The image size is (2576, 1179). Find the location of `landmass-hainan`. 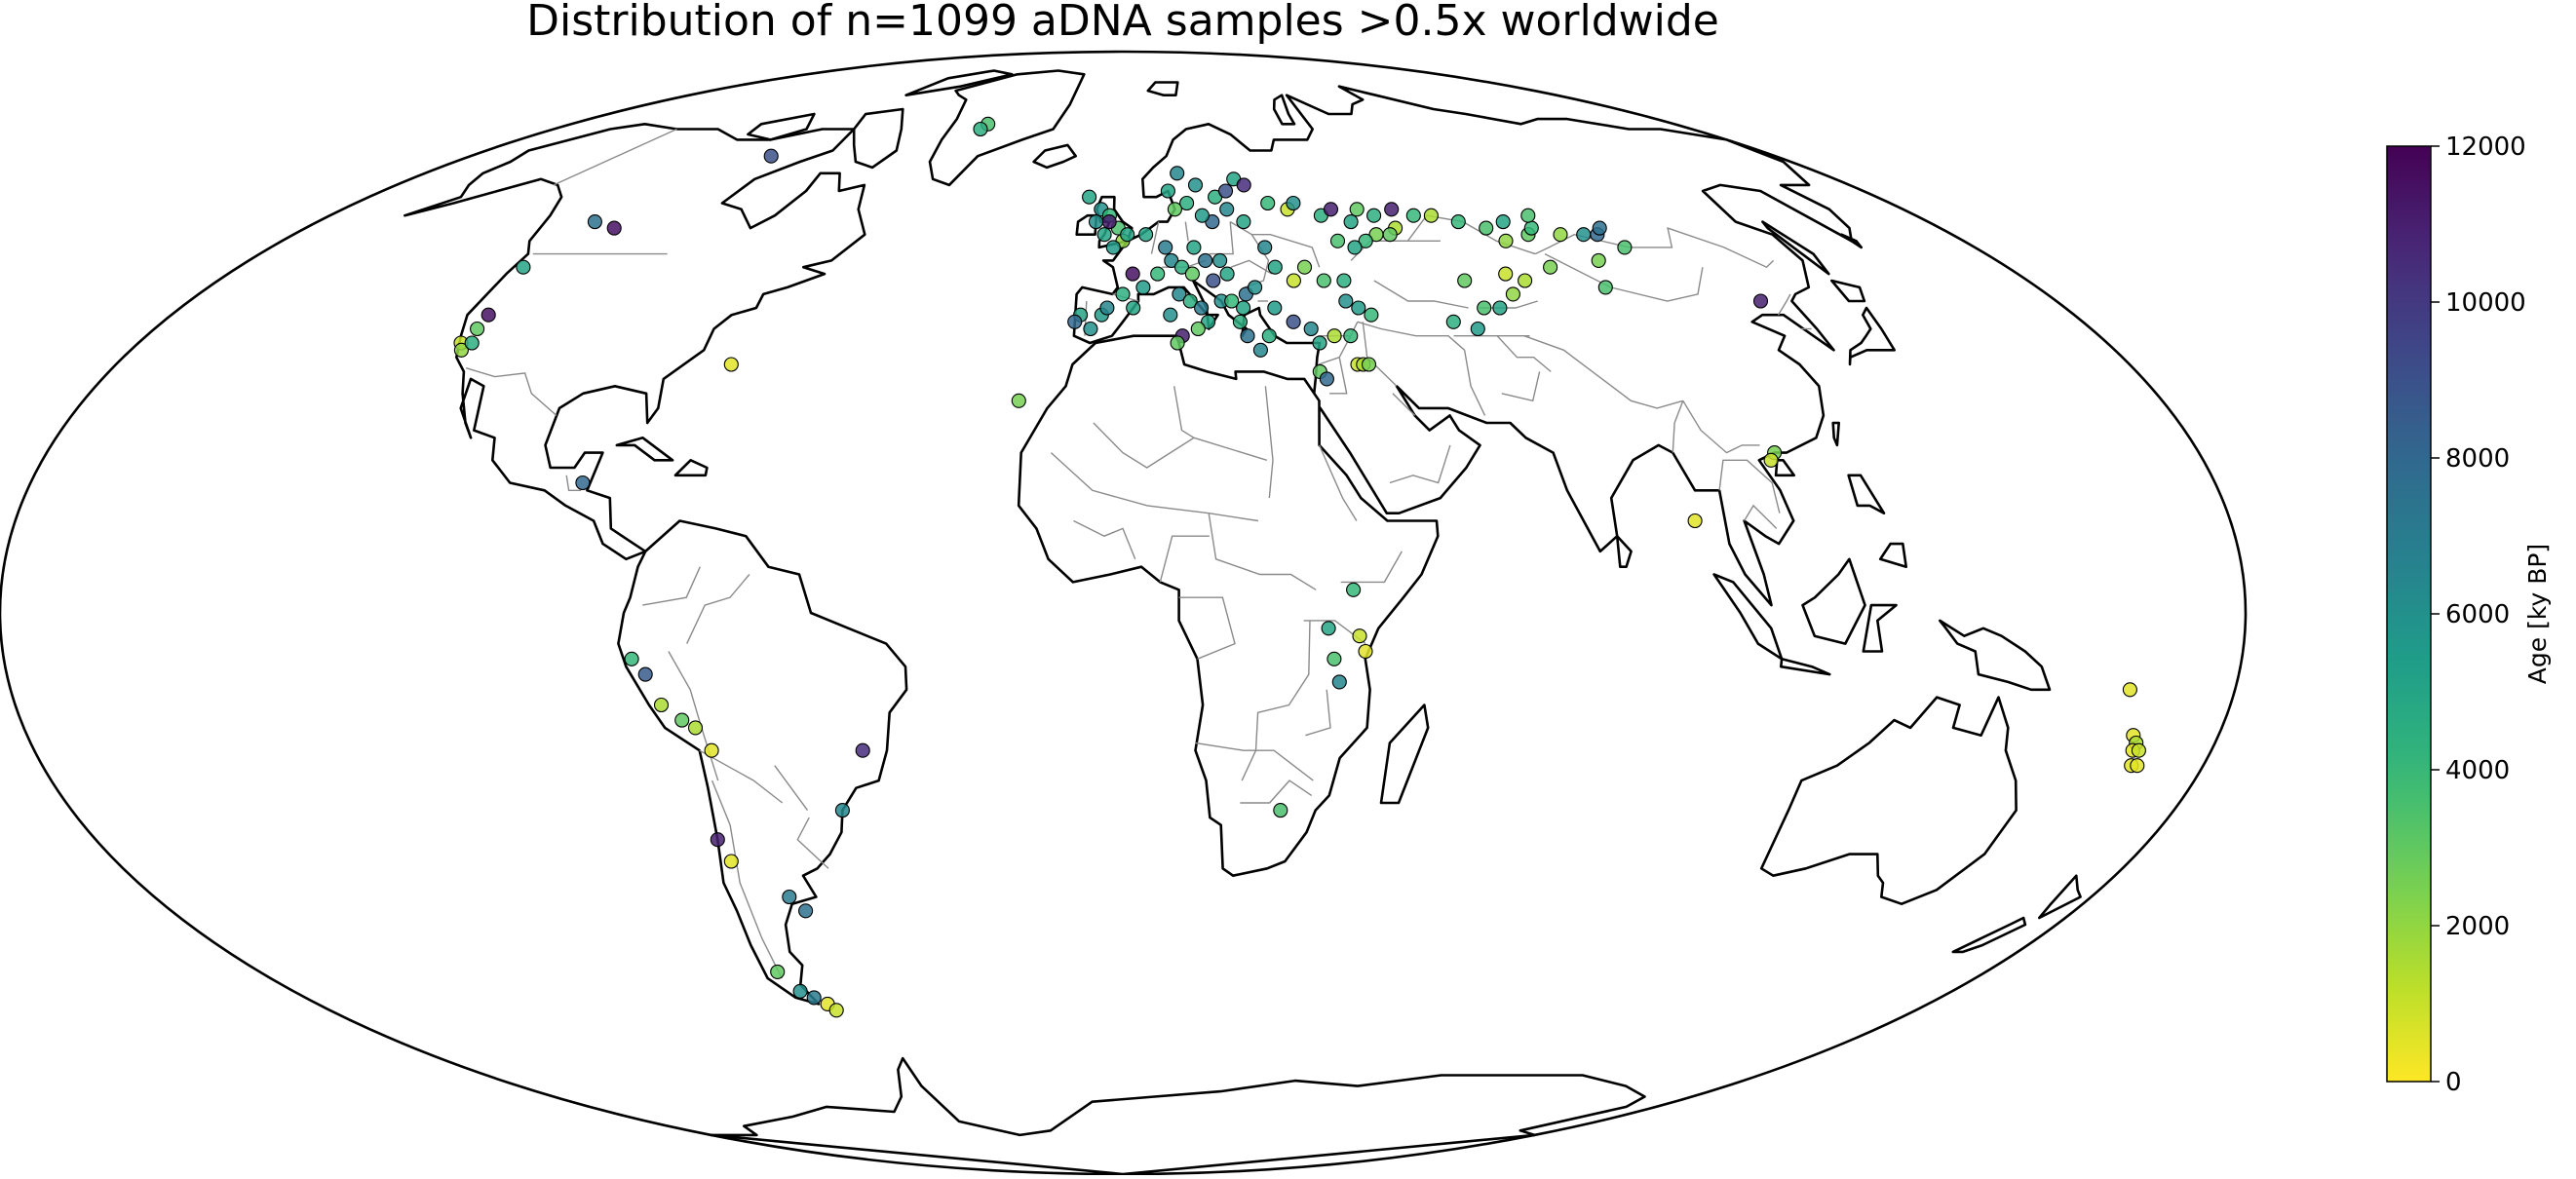

landmass-hainan is located at coordinates (1784, 468).